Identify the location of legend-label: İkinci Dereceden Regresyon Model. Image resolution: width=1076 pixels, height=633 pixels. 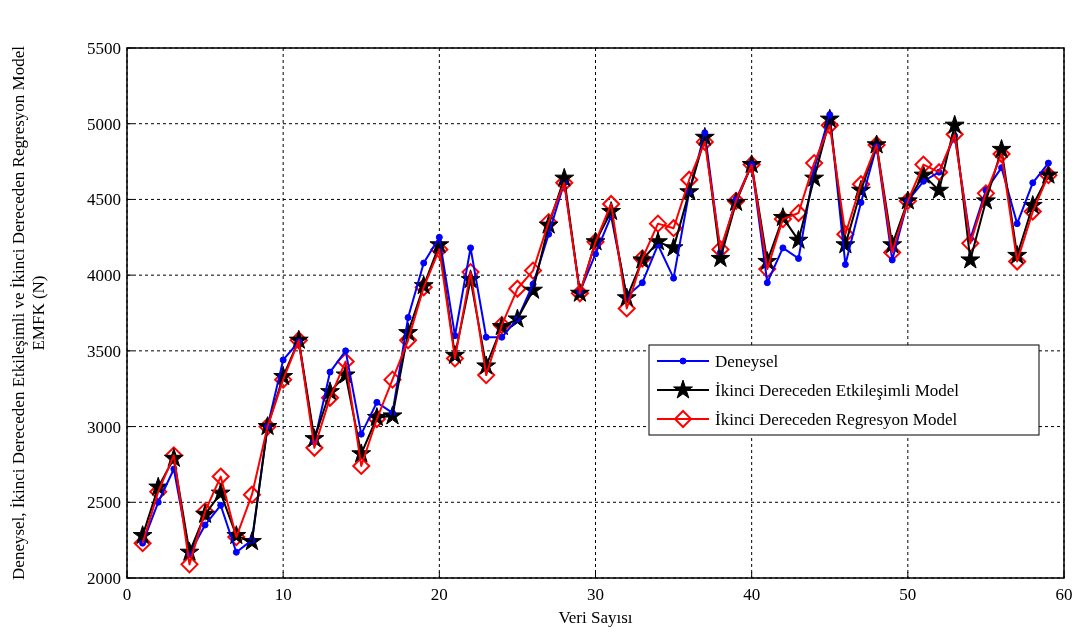
(836, 419).